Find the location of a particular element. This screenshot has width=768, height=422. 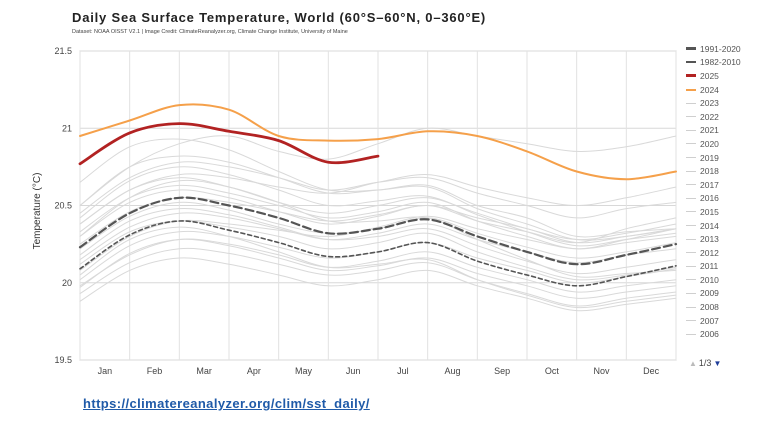

legend-label: 2025 is located at coordinates (709, 75).